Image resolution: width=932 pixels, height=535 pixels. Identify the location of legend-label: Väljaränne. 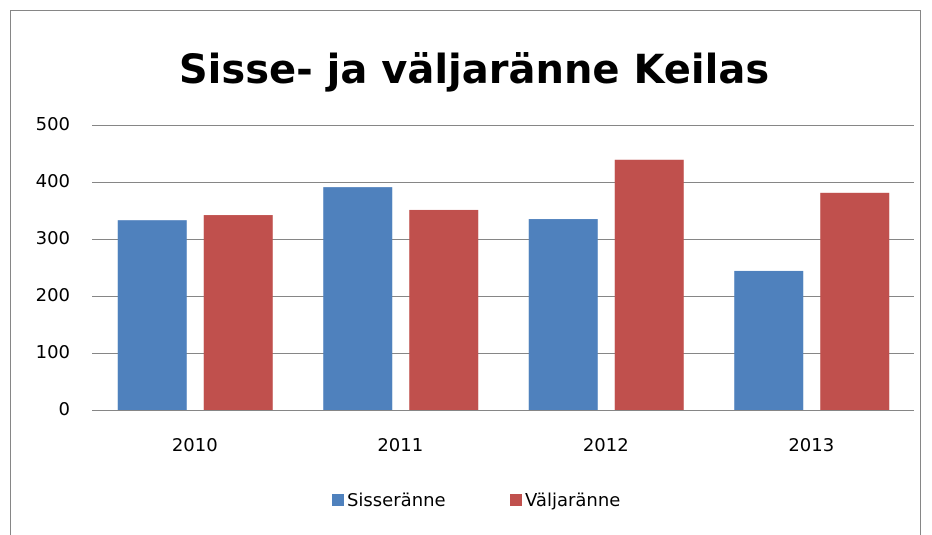
(572, 500).